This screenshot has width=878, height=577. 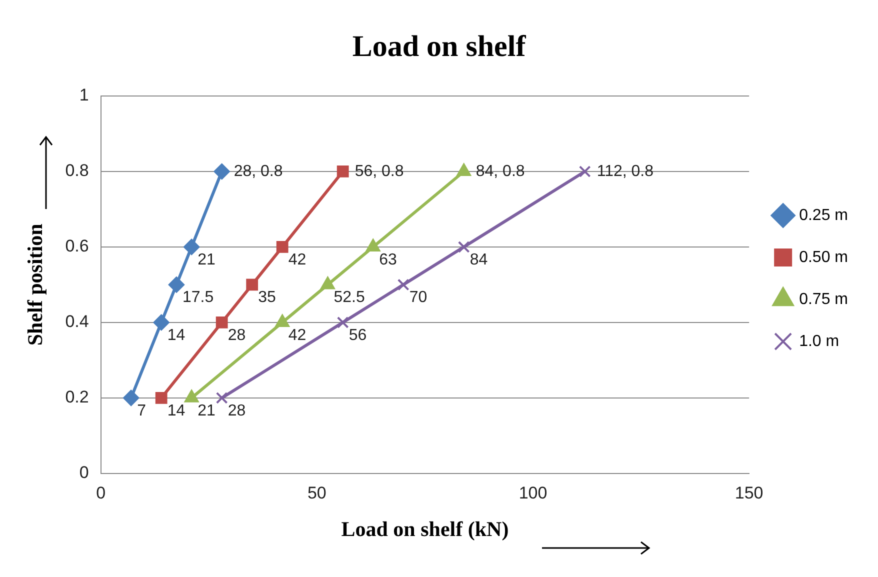 What do you see at coordinates (77, 322) in the screenshot?
I see `y-tick-label: 0.4` at bounding box center [77, 322].